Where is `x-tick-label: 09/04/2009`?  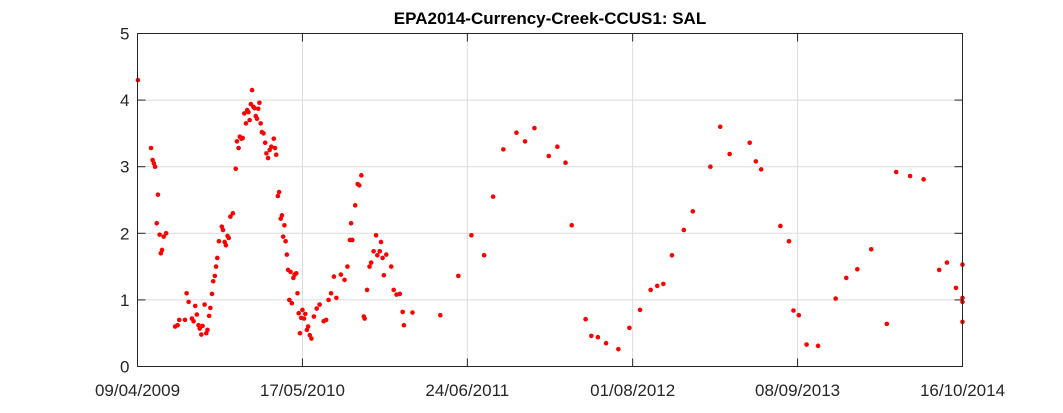 x-tick-label: 09/04/2009 is located at coordinates (137, 390).